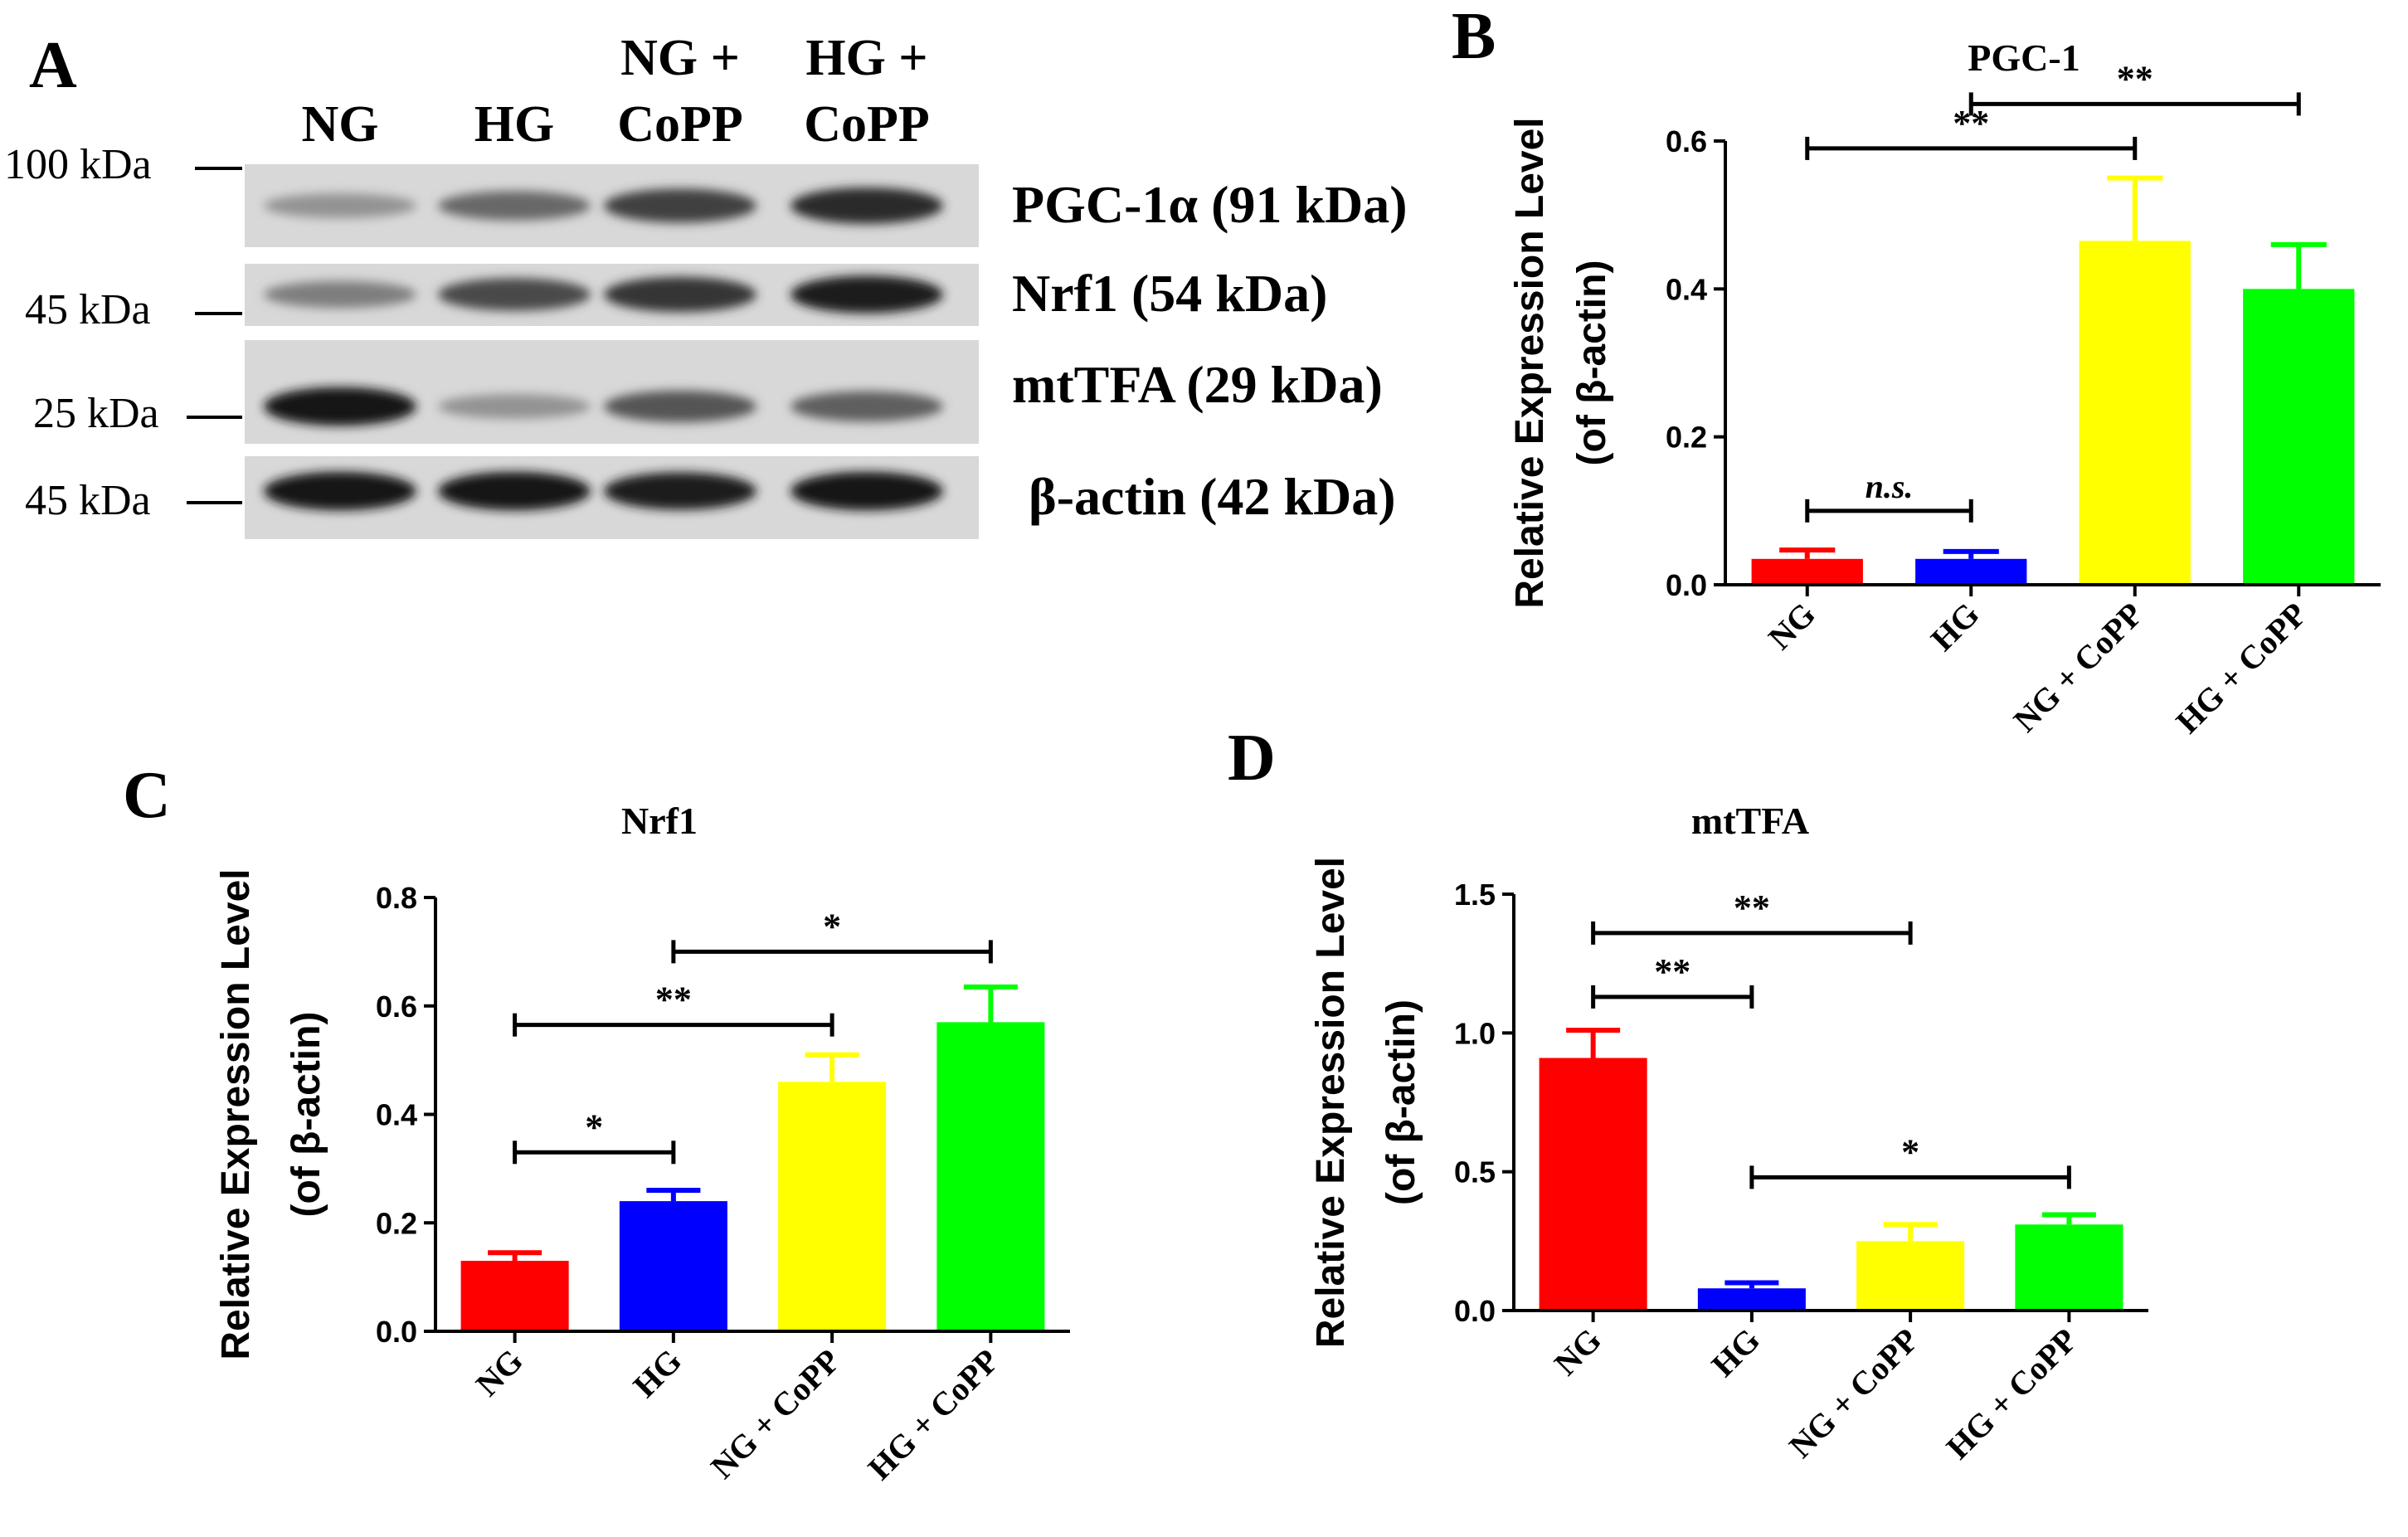 The height and width of the screenshot is (1537, 2408). What do you see at coordinates (1169, 293) in the screenshot?
I see `blot-label-nrf1: Nrf1 (54 kDa)` at bounding box center [1169, 293].